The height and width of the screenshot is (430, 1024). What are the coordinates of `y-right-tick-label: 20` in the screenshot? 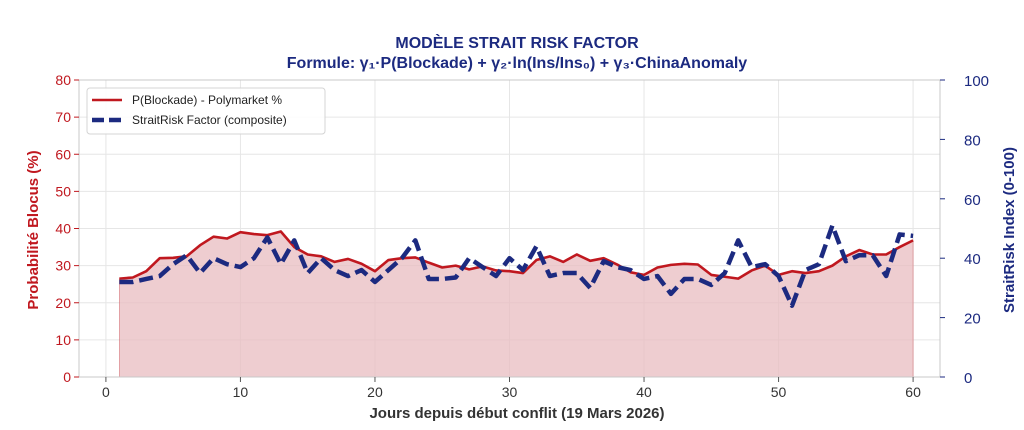 It's located at (972, 319).